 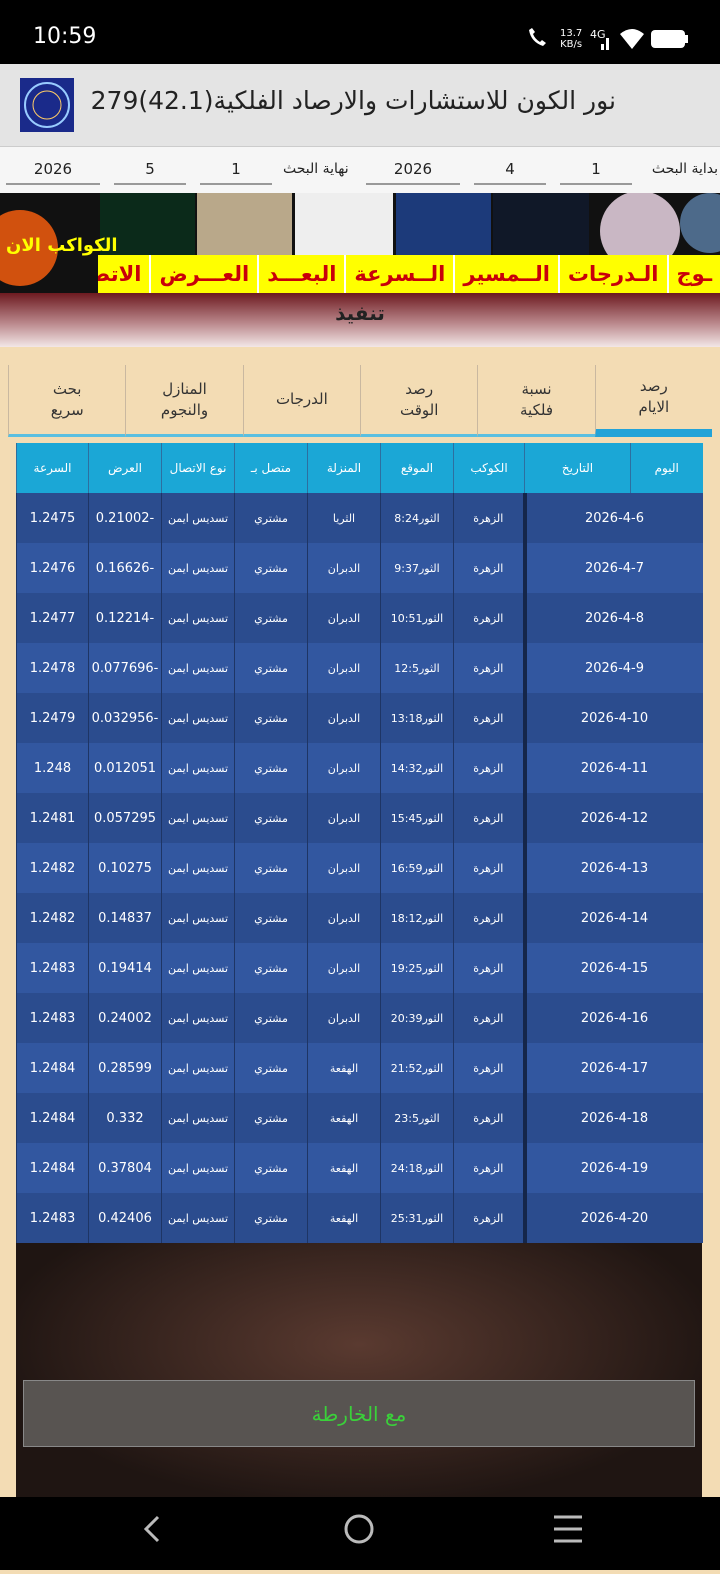 What do you see at coordinates (612, 618) in the screenshot?
I see `table-cell: 2026-4-8` at bounding box center [612, 618].